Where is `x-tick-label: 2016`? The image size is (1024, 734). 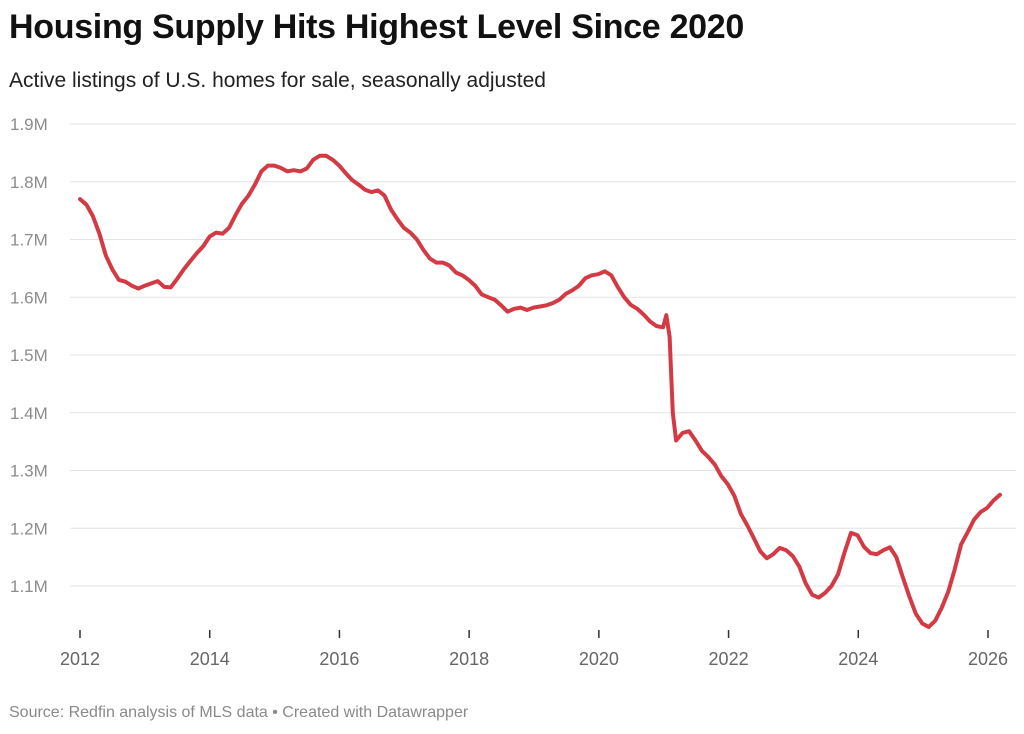 x-tick-label: 2016 is located at coordinates (339, 659).